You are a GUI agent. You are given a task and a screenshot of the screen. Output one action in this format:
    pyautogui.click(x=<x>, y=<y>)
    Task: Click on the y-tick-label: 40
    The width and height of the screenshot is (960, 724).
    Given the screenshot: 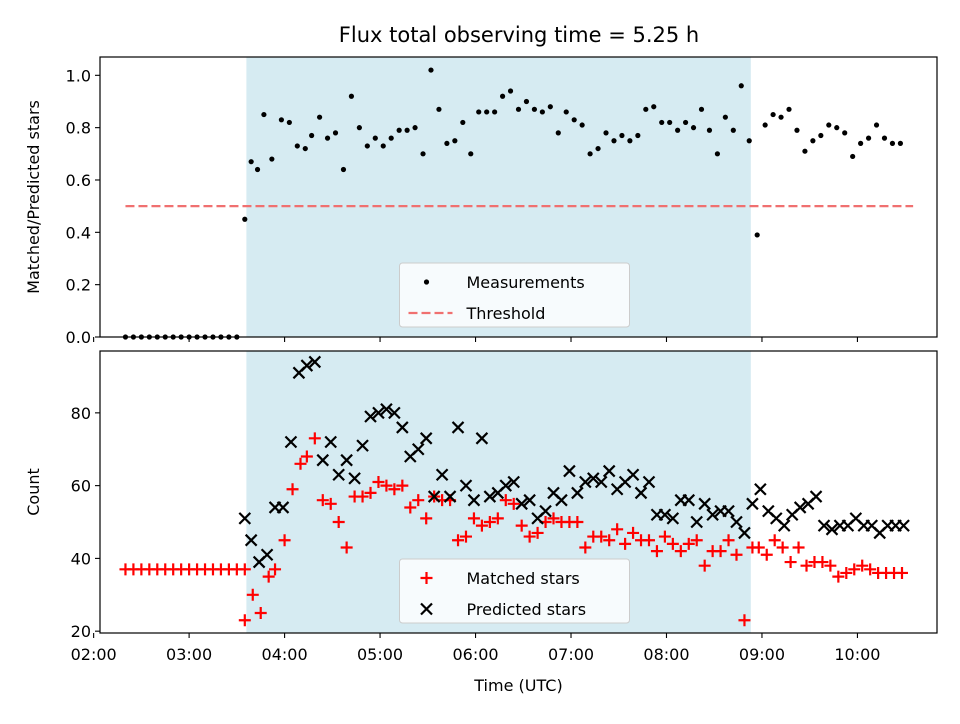 What is the action you would take?
    pyautogui.click(x=81, y=558)
    